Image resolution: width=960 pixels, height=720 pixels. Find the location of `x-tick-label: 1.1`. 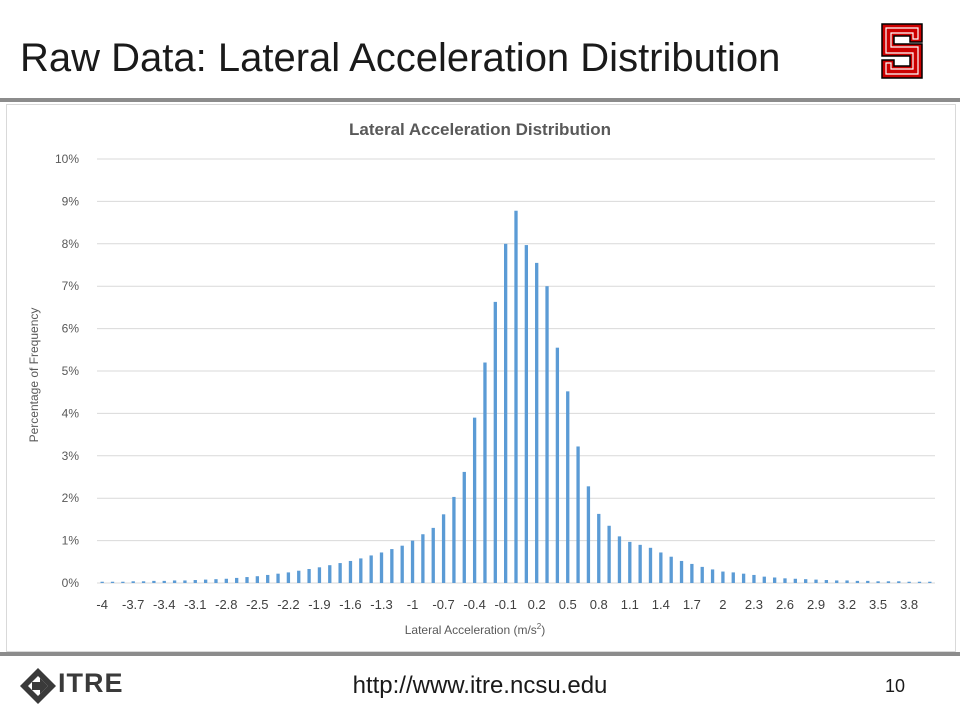

x-tick-label: 1.1 is located at coordinates (630, 604).